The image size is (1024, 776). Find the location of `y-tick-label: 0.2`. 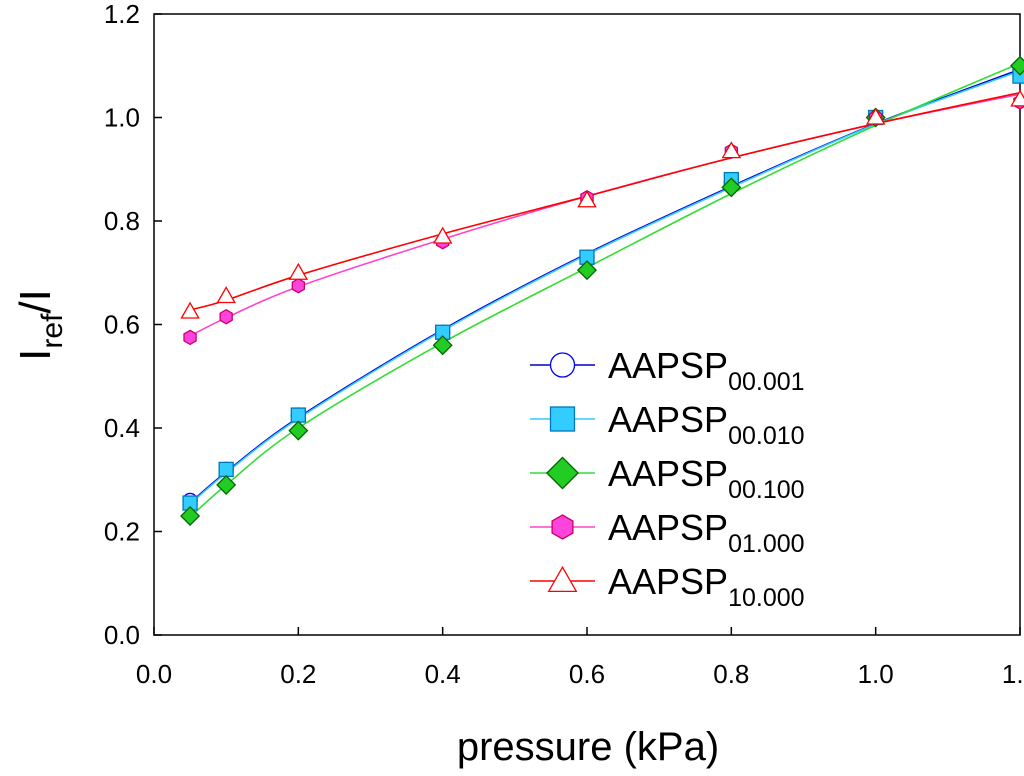

y-tick-label: 0.2 is located at coordinates (122, 532).